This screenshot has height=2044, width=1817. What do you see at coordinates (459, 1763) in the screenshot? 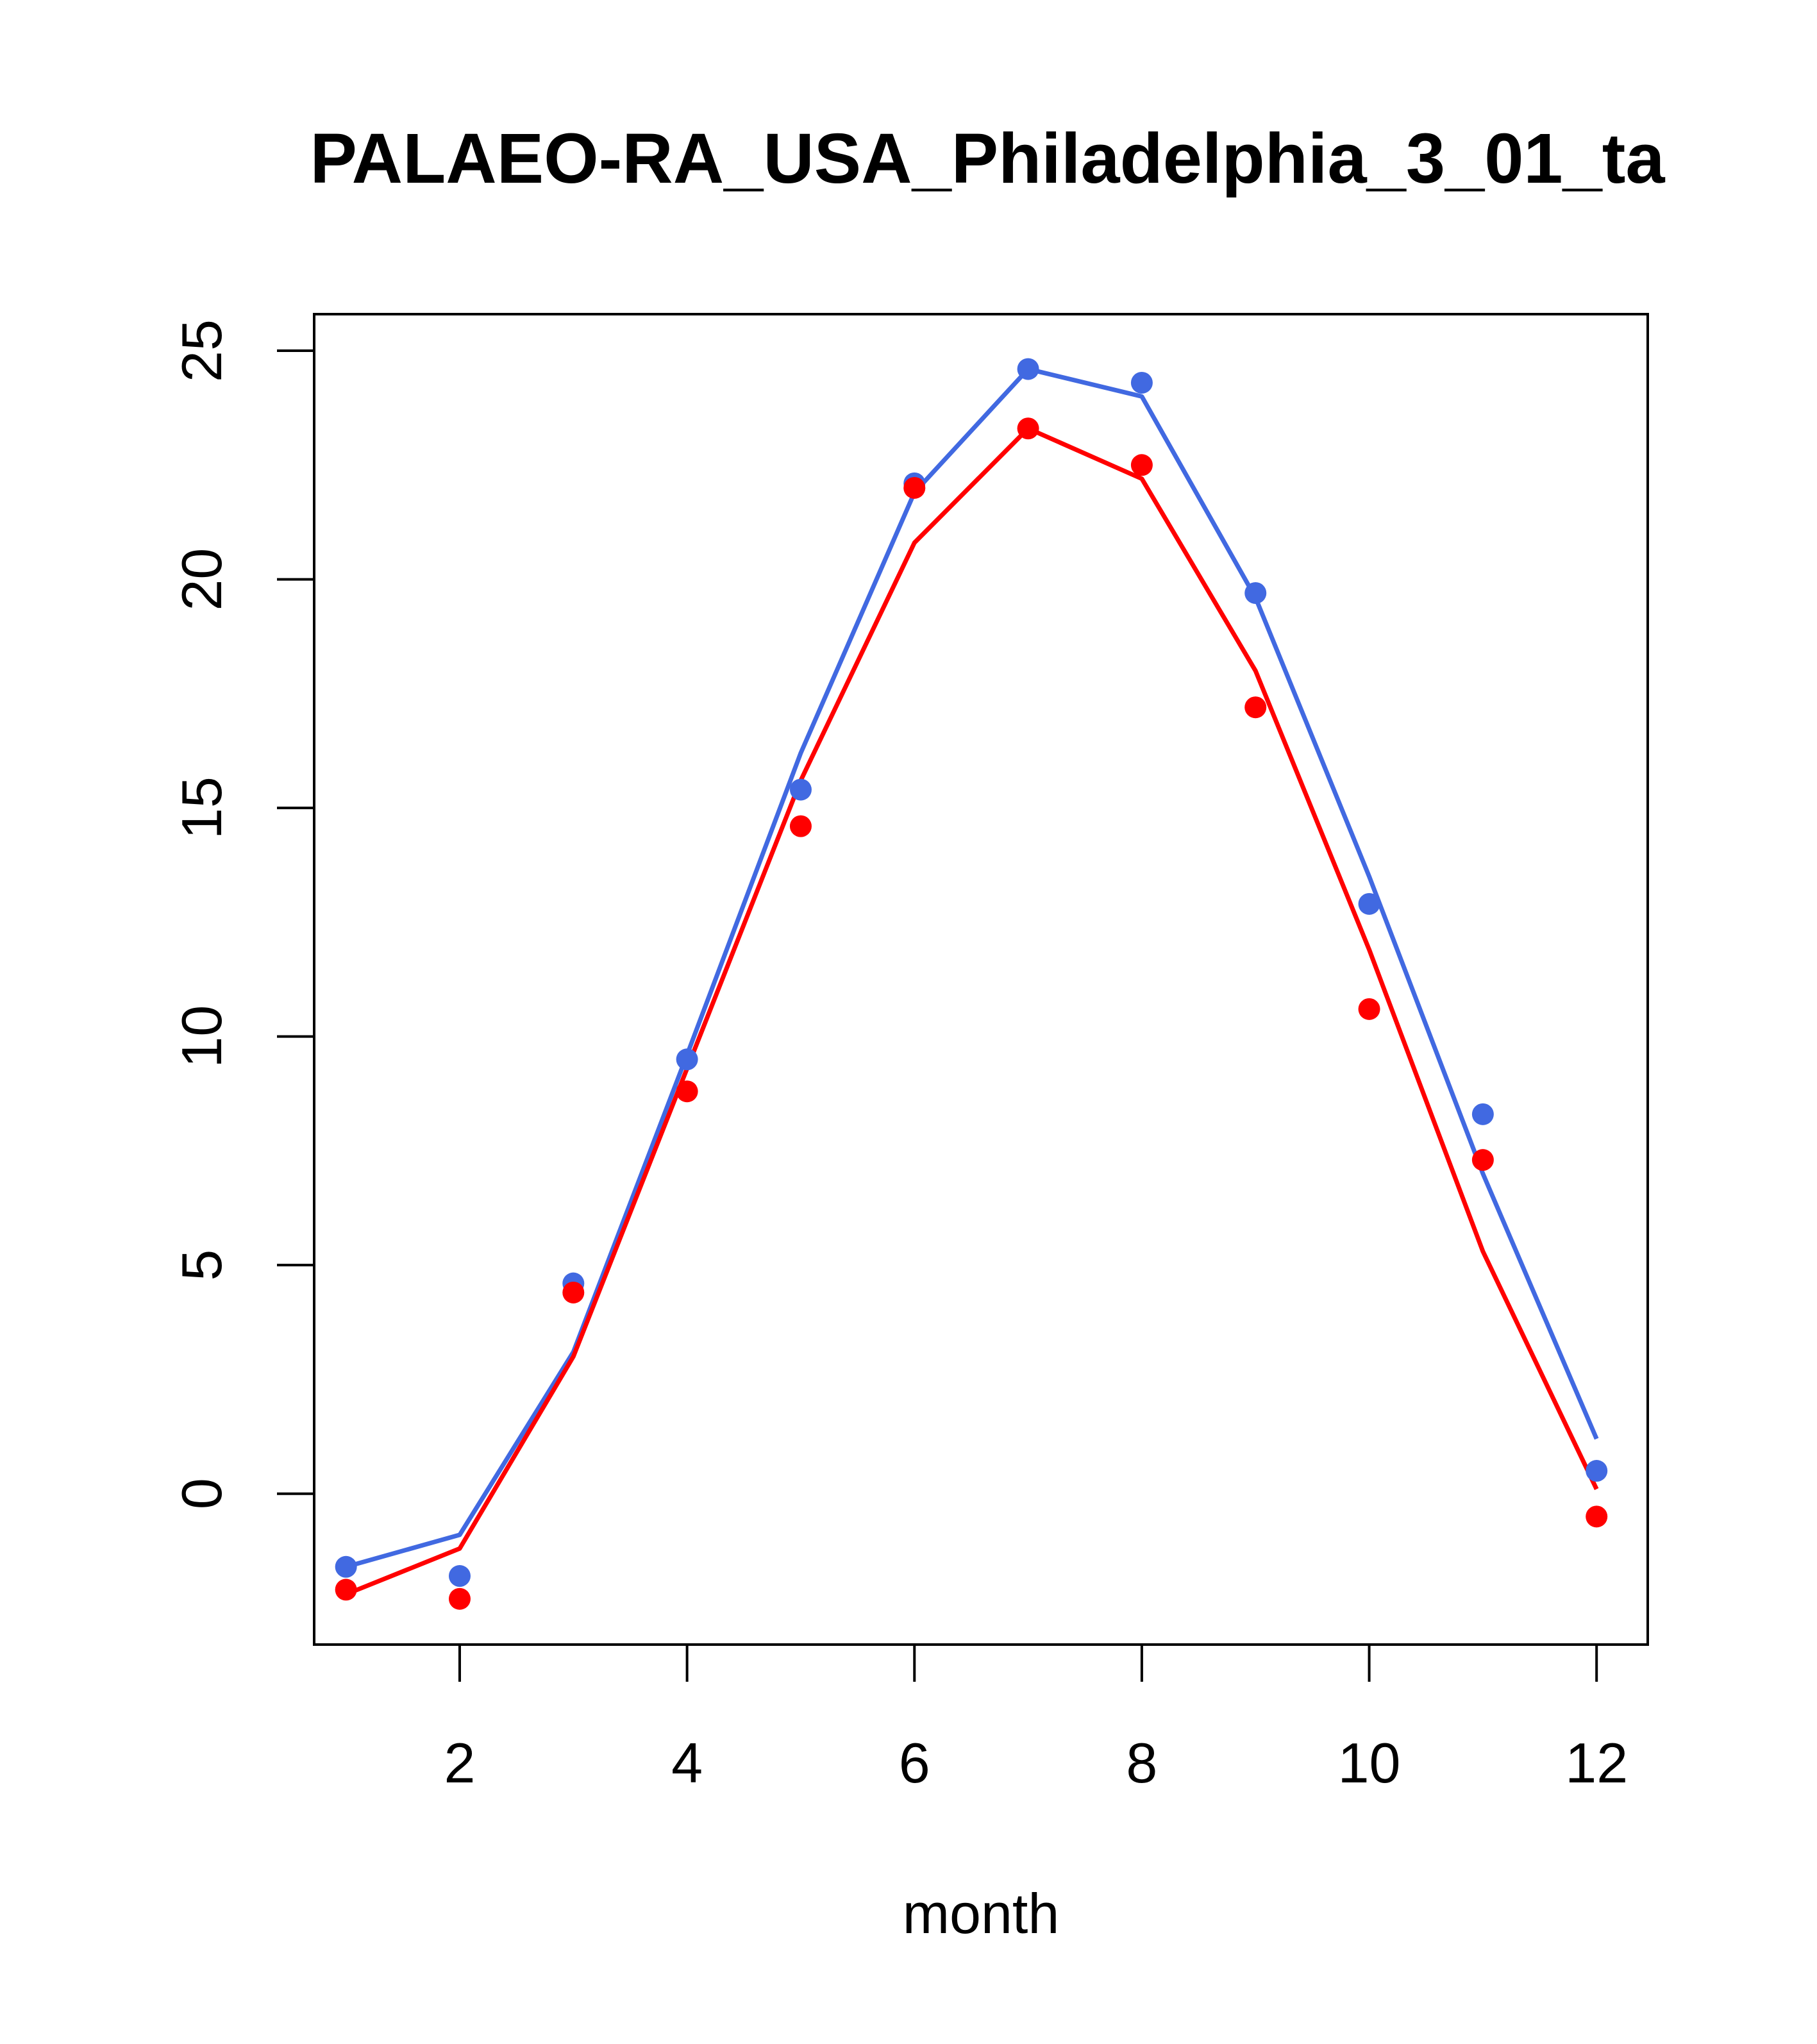
I see `x-tick-label: 2` at bounding box center [459, 1763].